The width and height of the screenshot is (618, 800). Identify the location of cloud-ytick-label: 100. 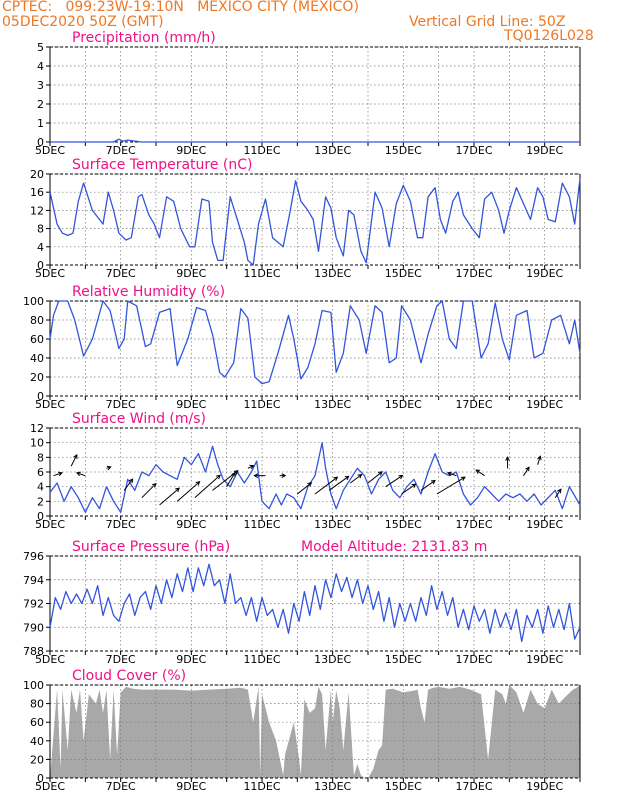
(33, 685).